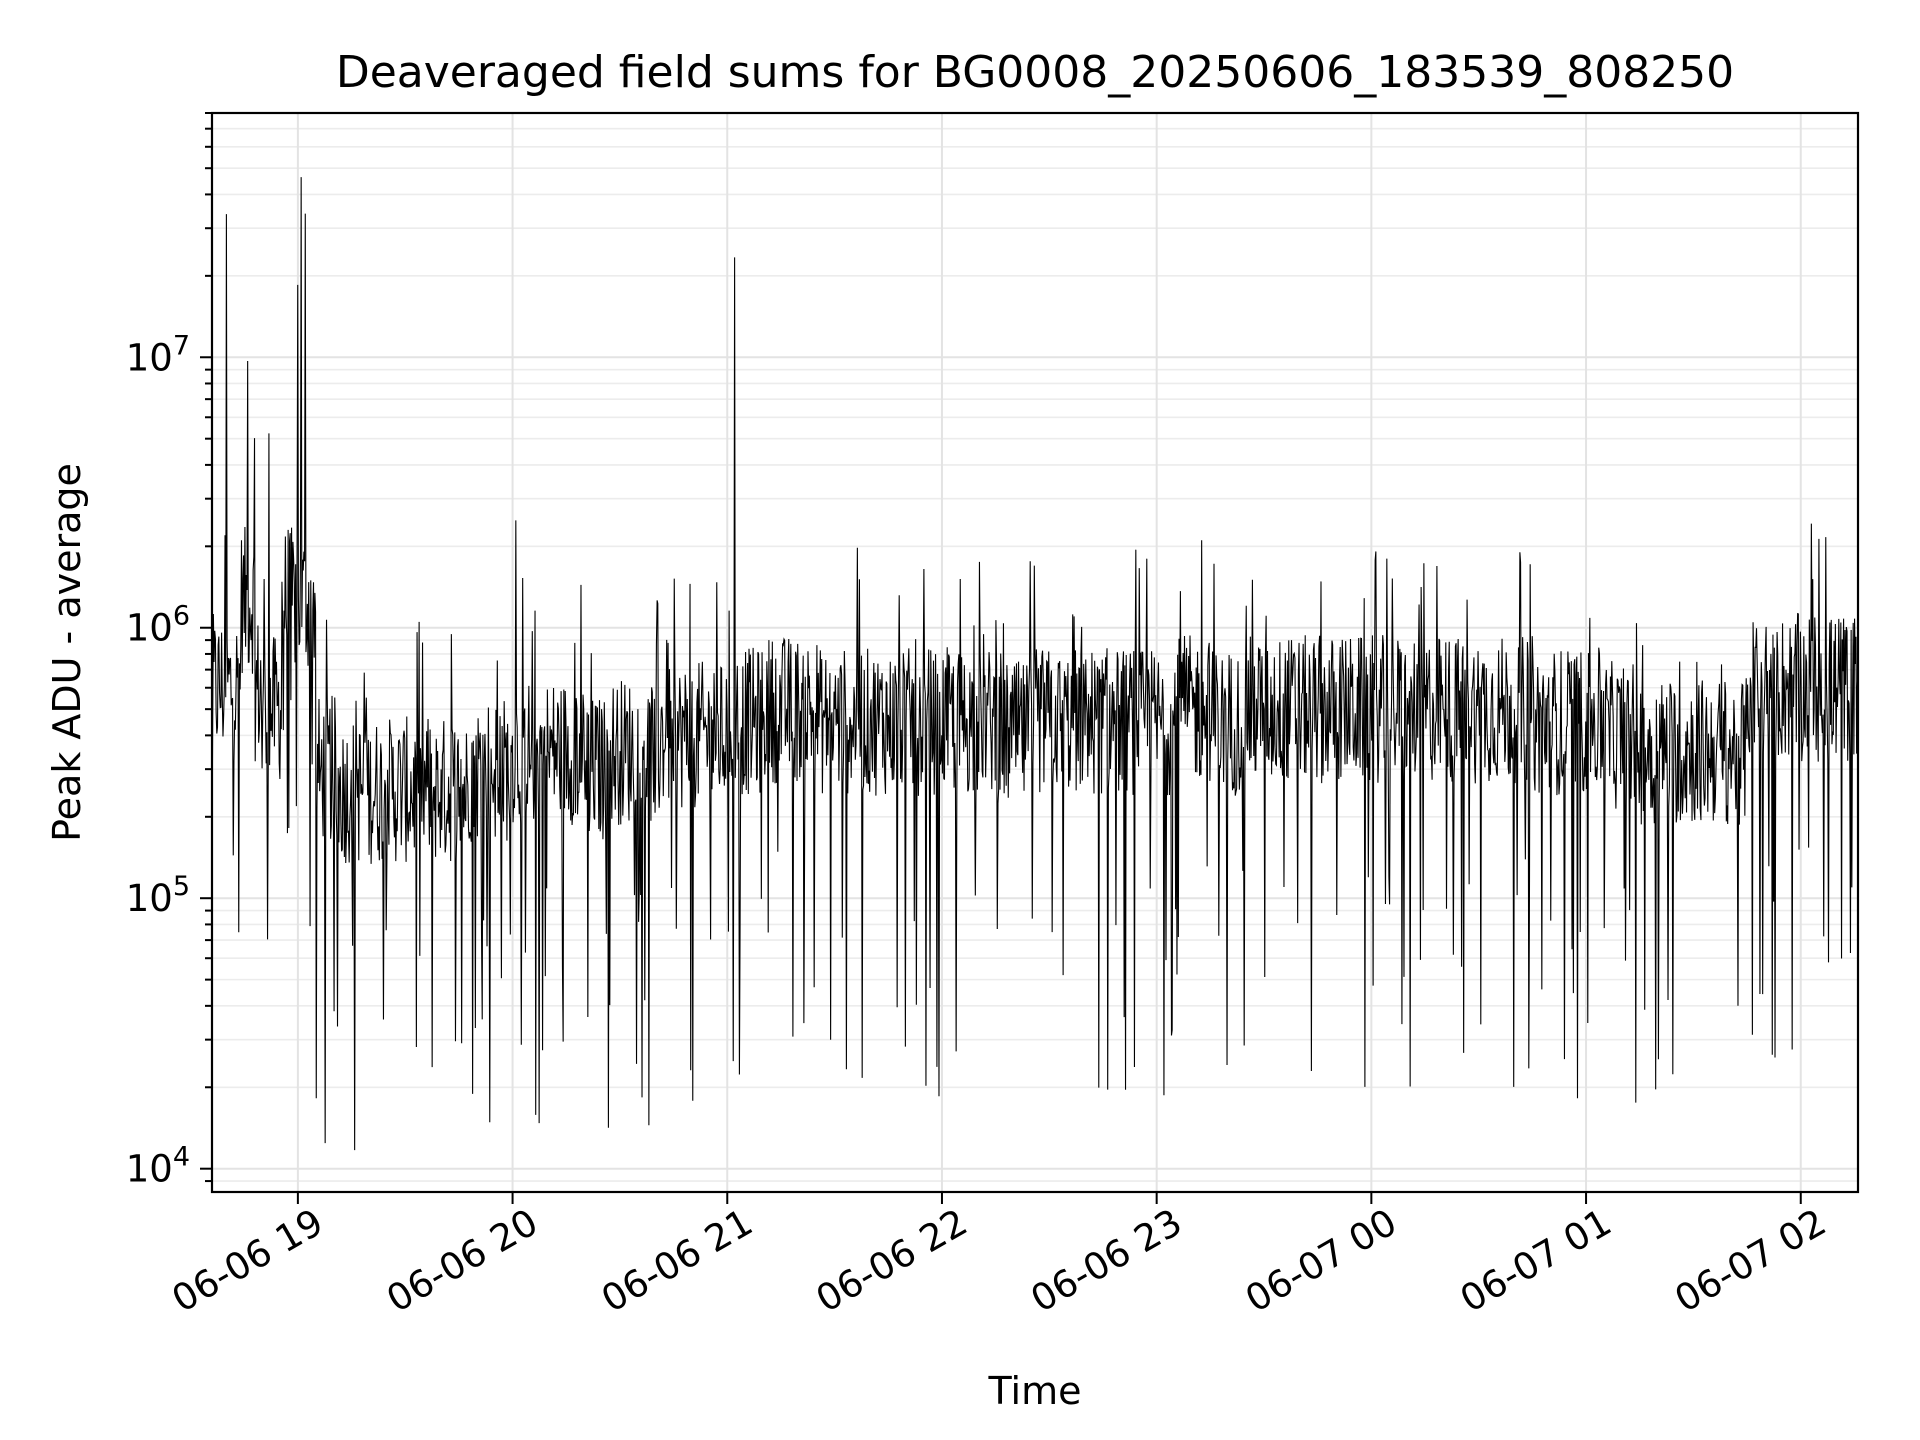 This screenshot has width=1920, height=1440. What do you see at coordinates (1035, 1391) in the screenshot?
I see `x-axis-label: Time` at bounding box center [1035, 1391].